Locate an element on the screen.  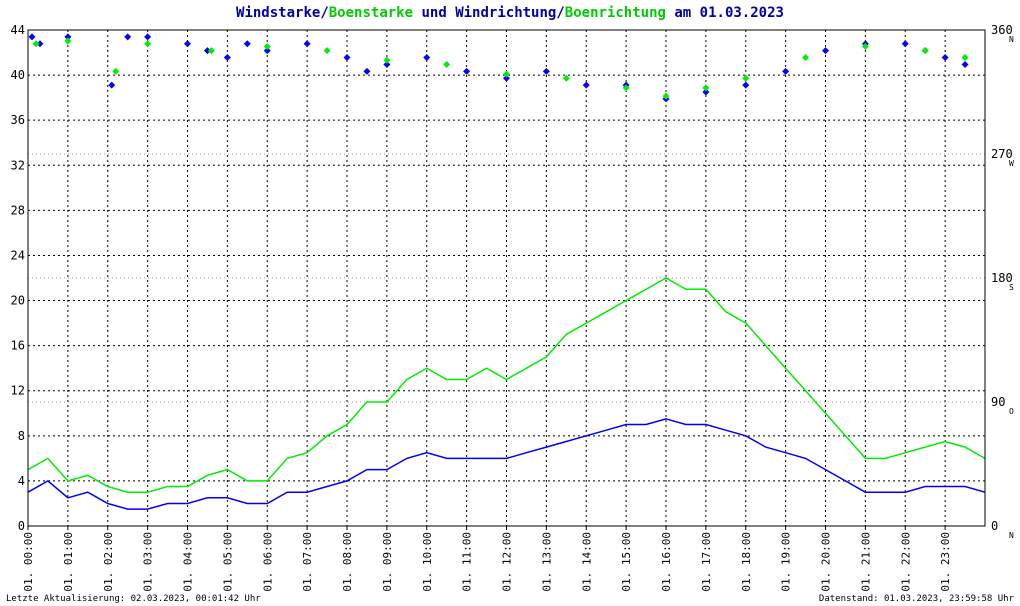
xtick-label: 01. 03:00 is located at coordinates (148, 562).